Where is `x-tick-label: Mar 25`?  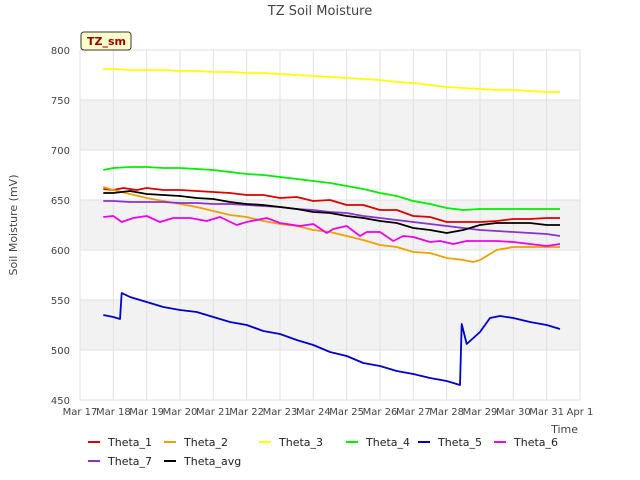 x-tick-label: Mar 25 is located at coordinates (346, 412).